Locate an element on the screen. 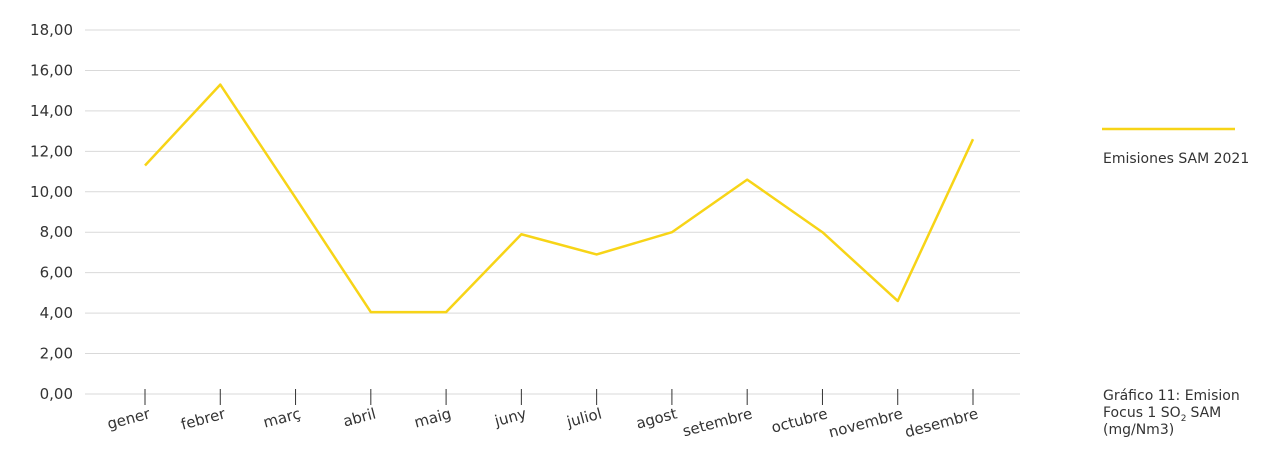 The width and height of the screenshot is (1277, 462). x-tick-label: febrer is located at coordinates (203, 418).